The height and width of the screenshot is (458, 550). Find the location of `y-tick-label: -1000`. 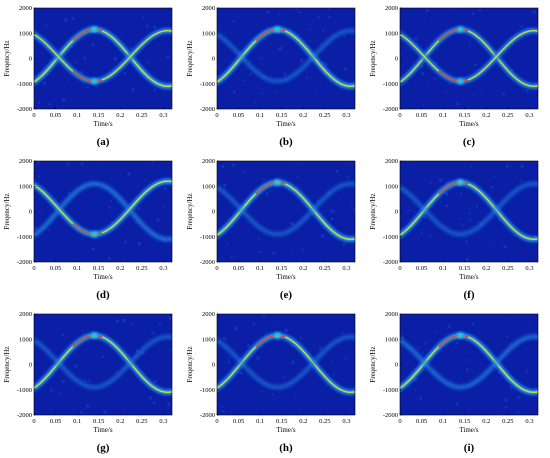

y-tick-label: -1000 is located at coordinates (390, 84).